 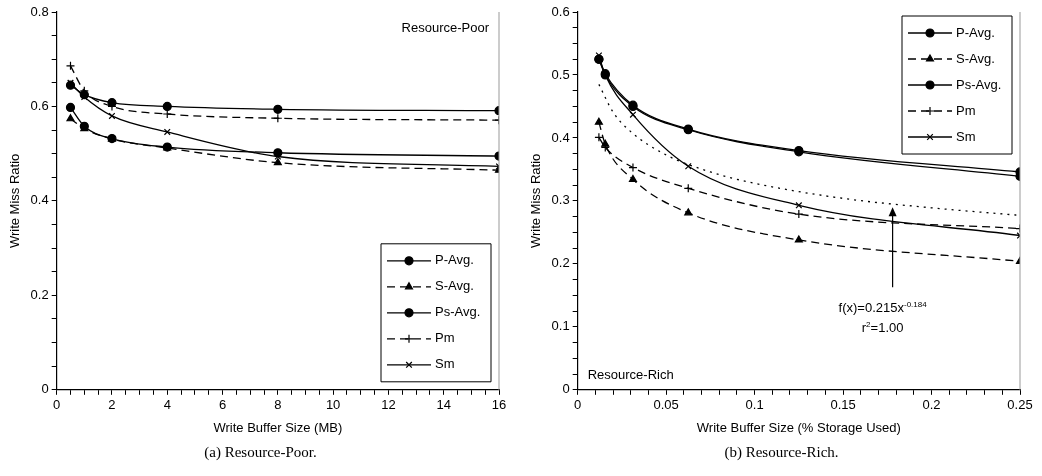 What do you see at coordinates (560, 200) in the screenshot?
I see `y-tick-label: 0.3` at bounding box center [560, 200].